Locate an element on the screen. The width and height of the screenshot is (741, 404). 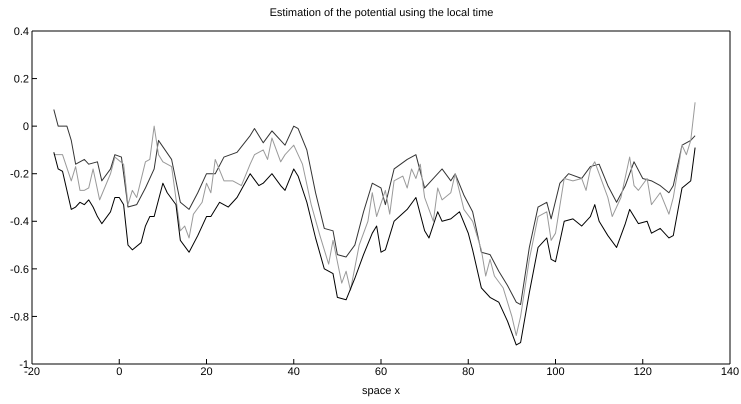
x-tick-label: 120 is located at coordinates (643, 372).